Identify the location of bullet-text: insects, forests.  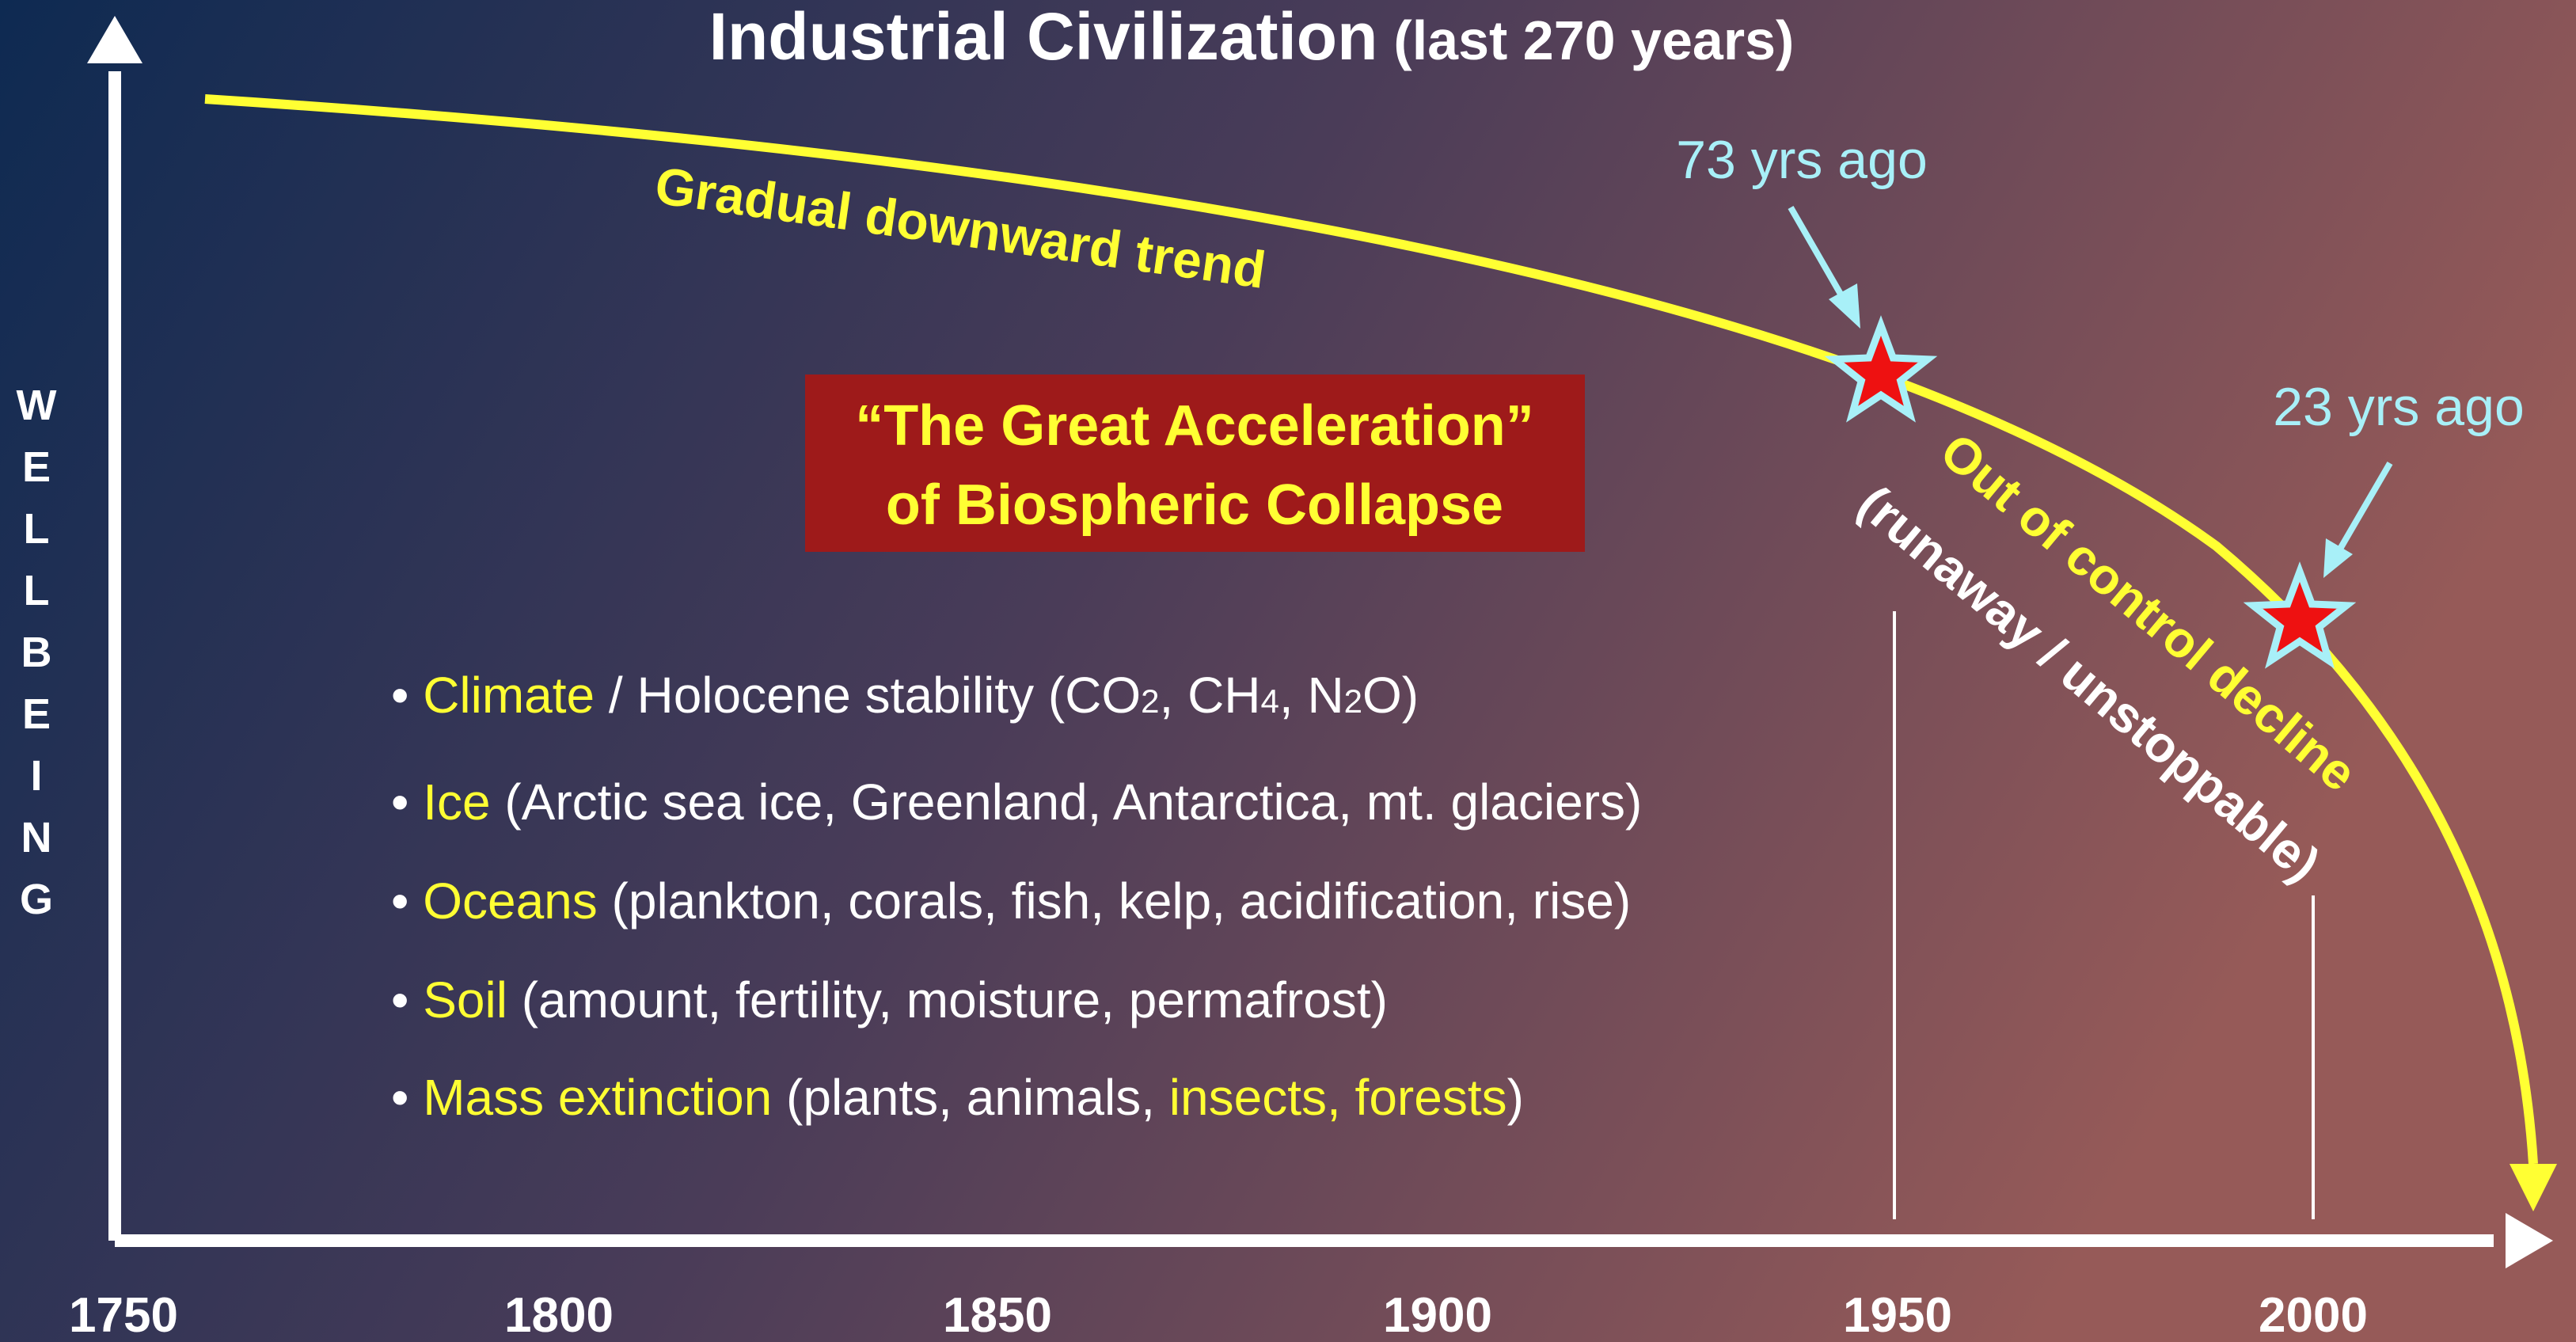
(1338, 1097).